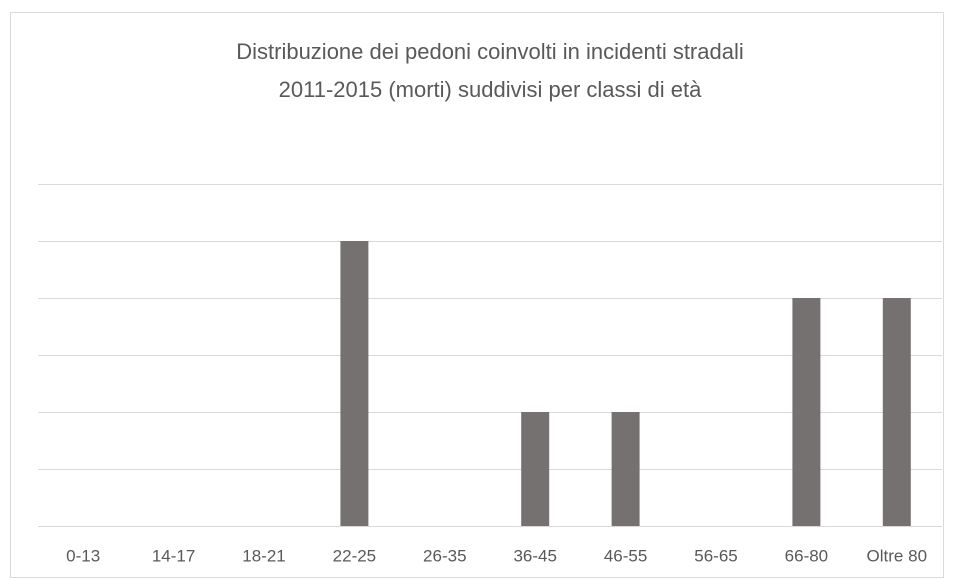  Describe the element at coordinates (173, 555) in the screenshot. I see `x-tick-label: 14-17` at that location.